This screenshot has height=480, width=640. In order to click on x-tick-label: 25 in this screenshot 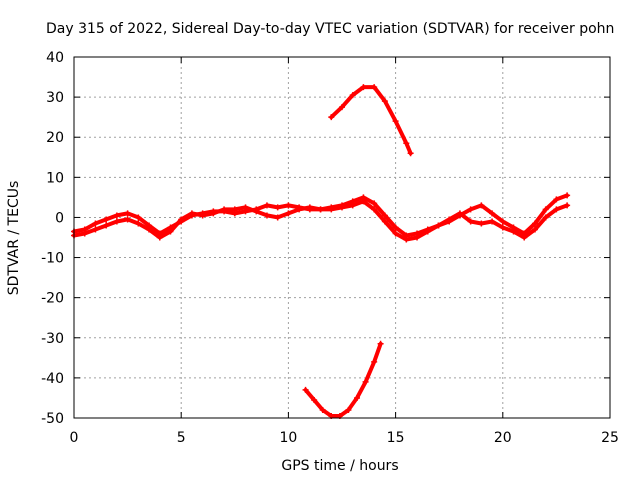, I will do `click(610, 438)`.